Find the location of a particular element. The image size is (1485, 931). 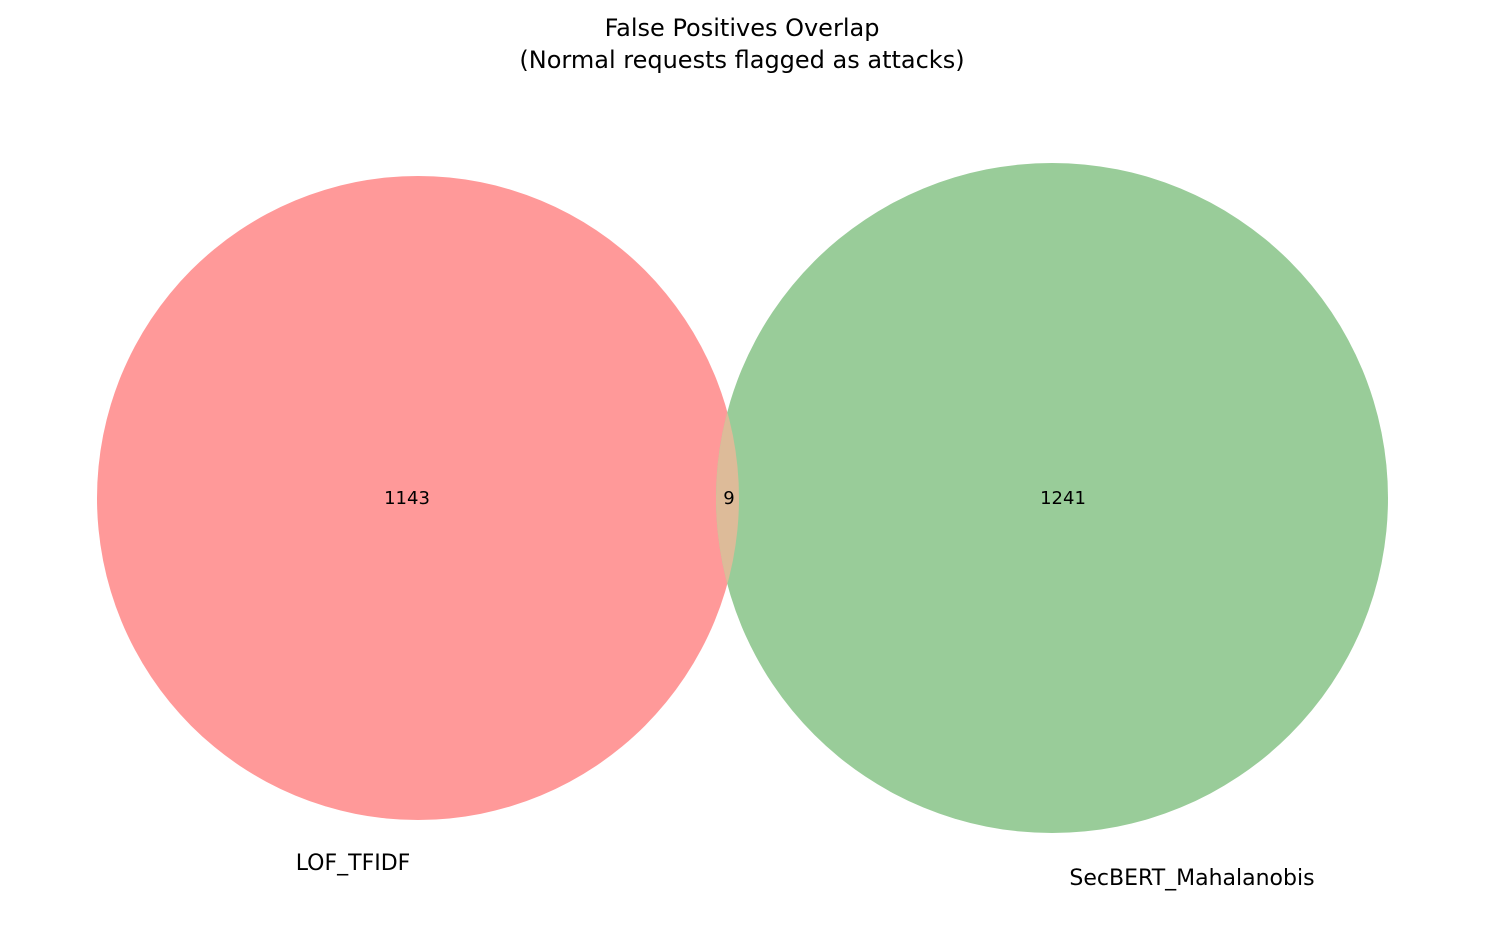

secbert-mahalanobis-label: SecBERT_Mahalanobis is located at coordinates (1191, 878).